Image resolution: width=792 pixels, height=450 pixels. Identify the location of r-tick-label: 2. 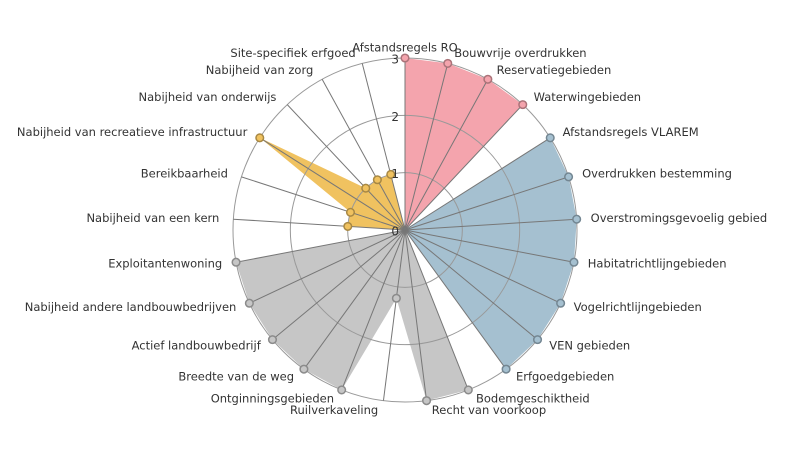
(395, 117).